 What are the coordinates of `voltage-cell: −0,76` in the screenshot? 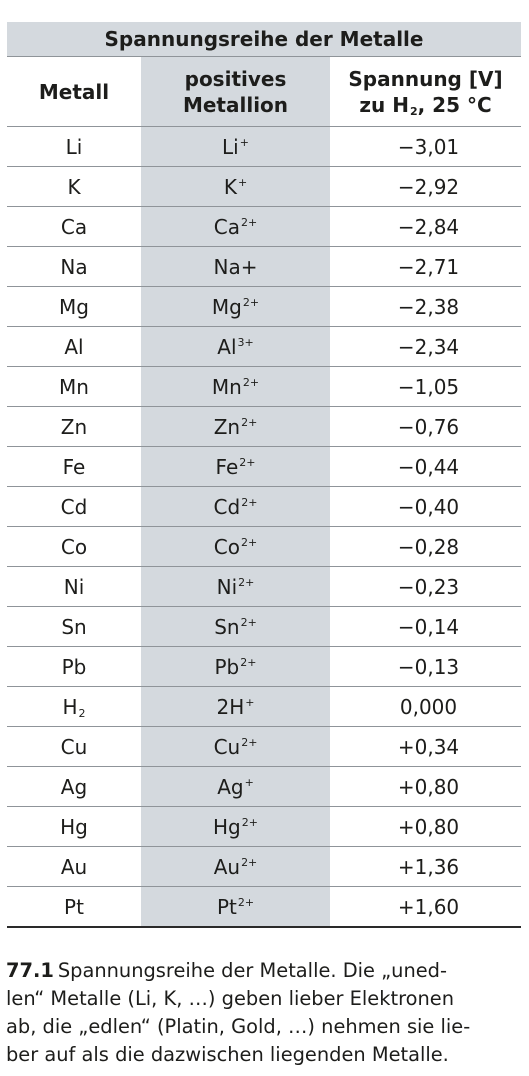 It's located at (426, 426).